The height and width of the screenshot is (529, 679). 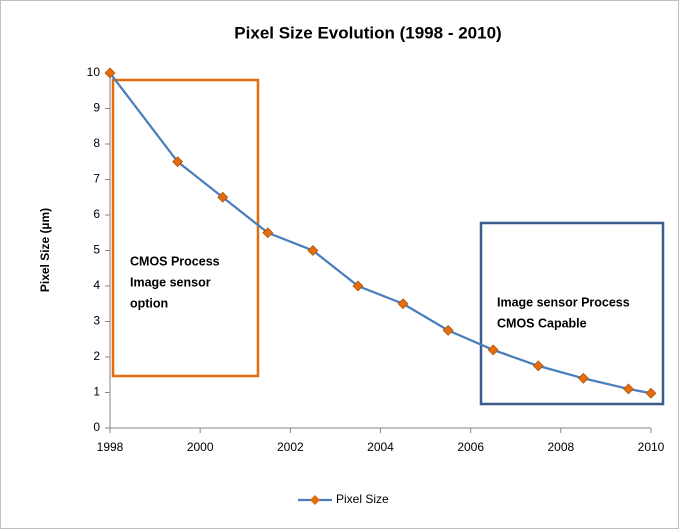 I want to click on y-tick-label: 6, so click(x=96, y=214).